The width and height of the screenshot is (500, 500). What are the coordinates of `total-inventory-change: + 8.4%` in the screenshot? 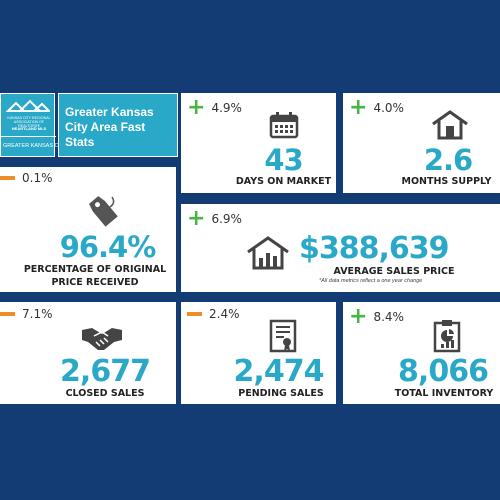 It's located at (376, 317).